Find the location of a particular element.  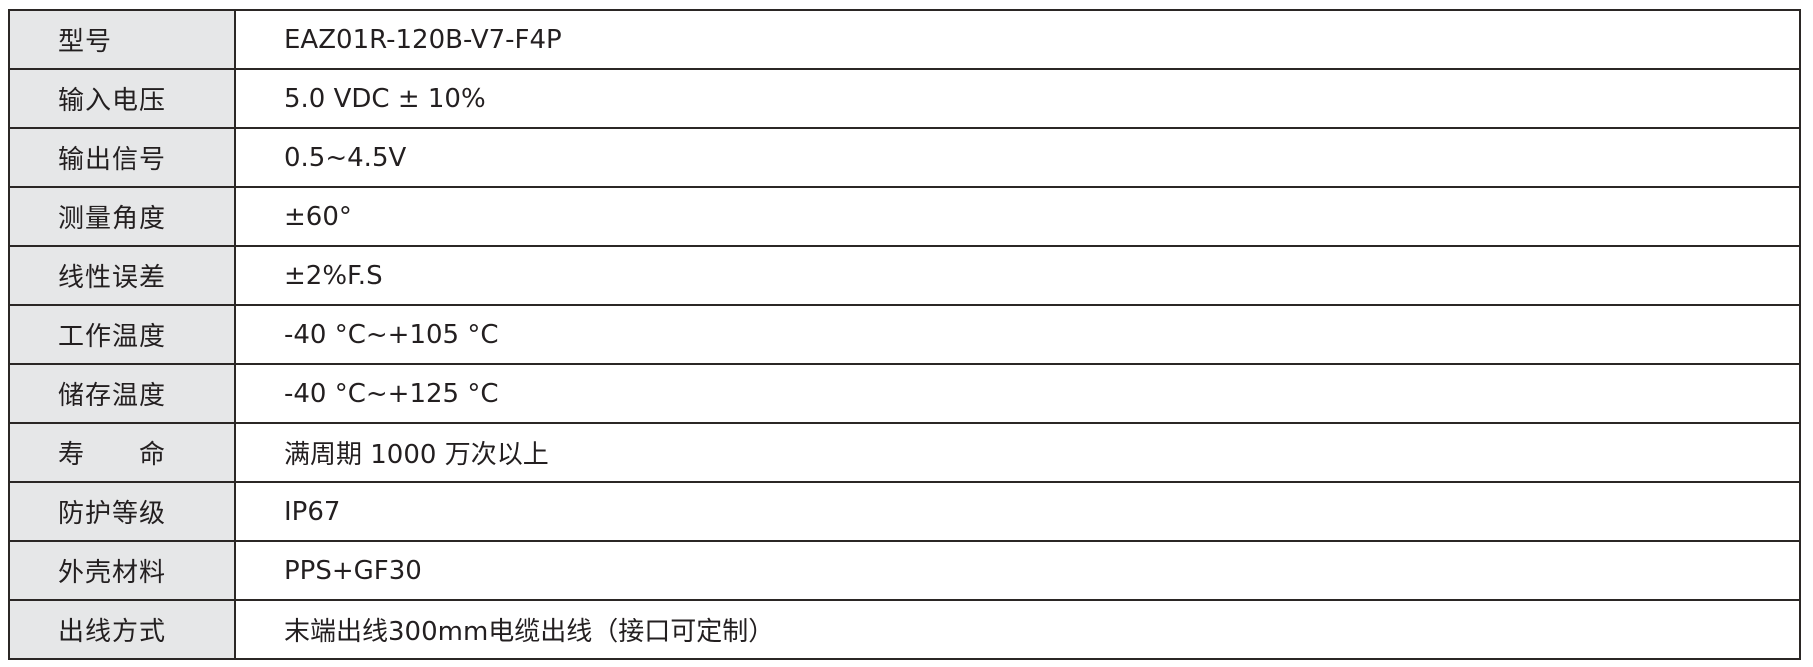

table-row: 线性误差 ±2%F.S is located at coordinates (904, 275).